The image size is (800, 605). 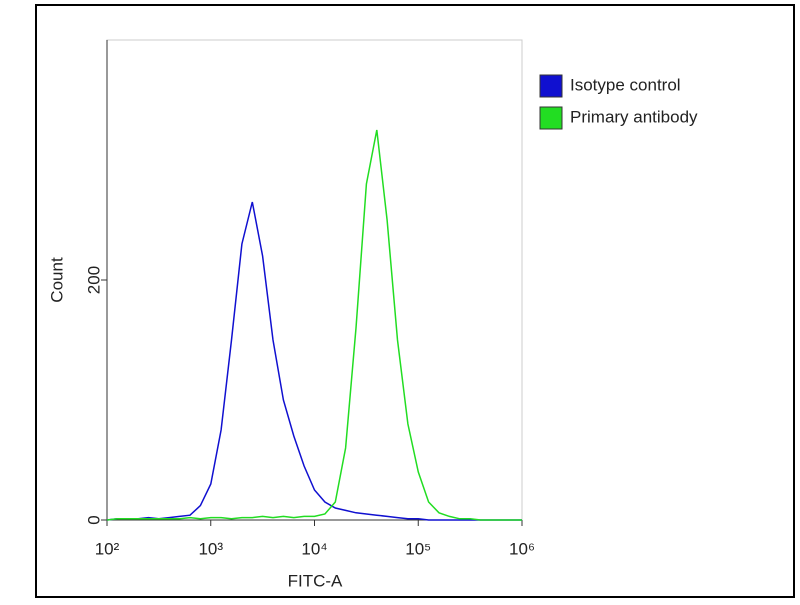 I want to click on x-tick-label: 10⁶, so click(x=522, y=548).